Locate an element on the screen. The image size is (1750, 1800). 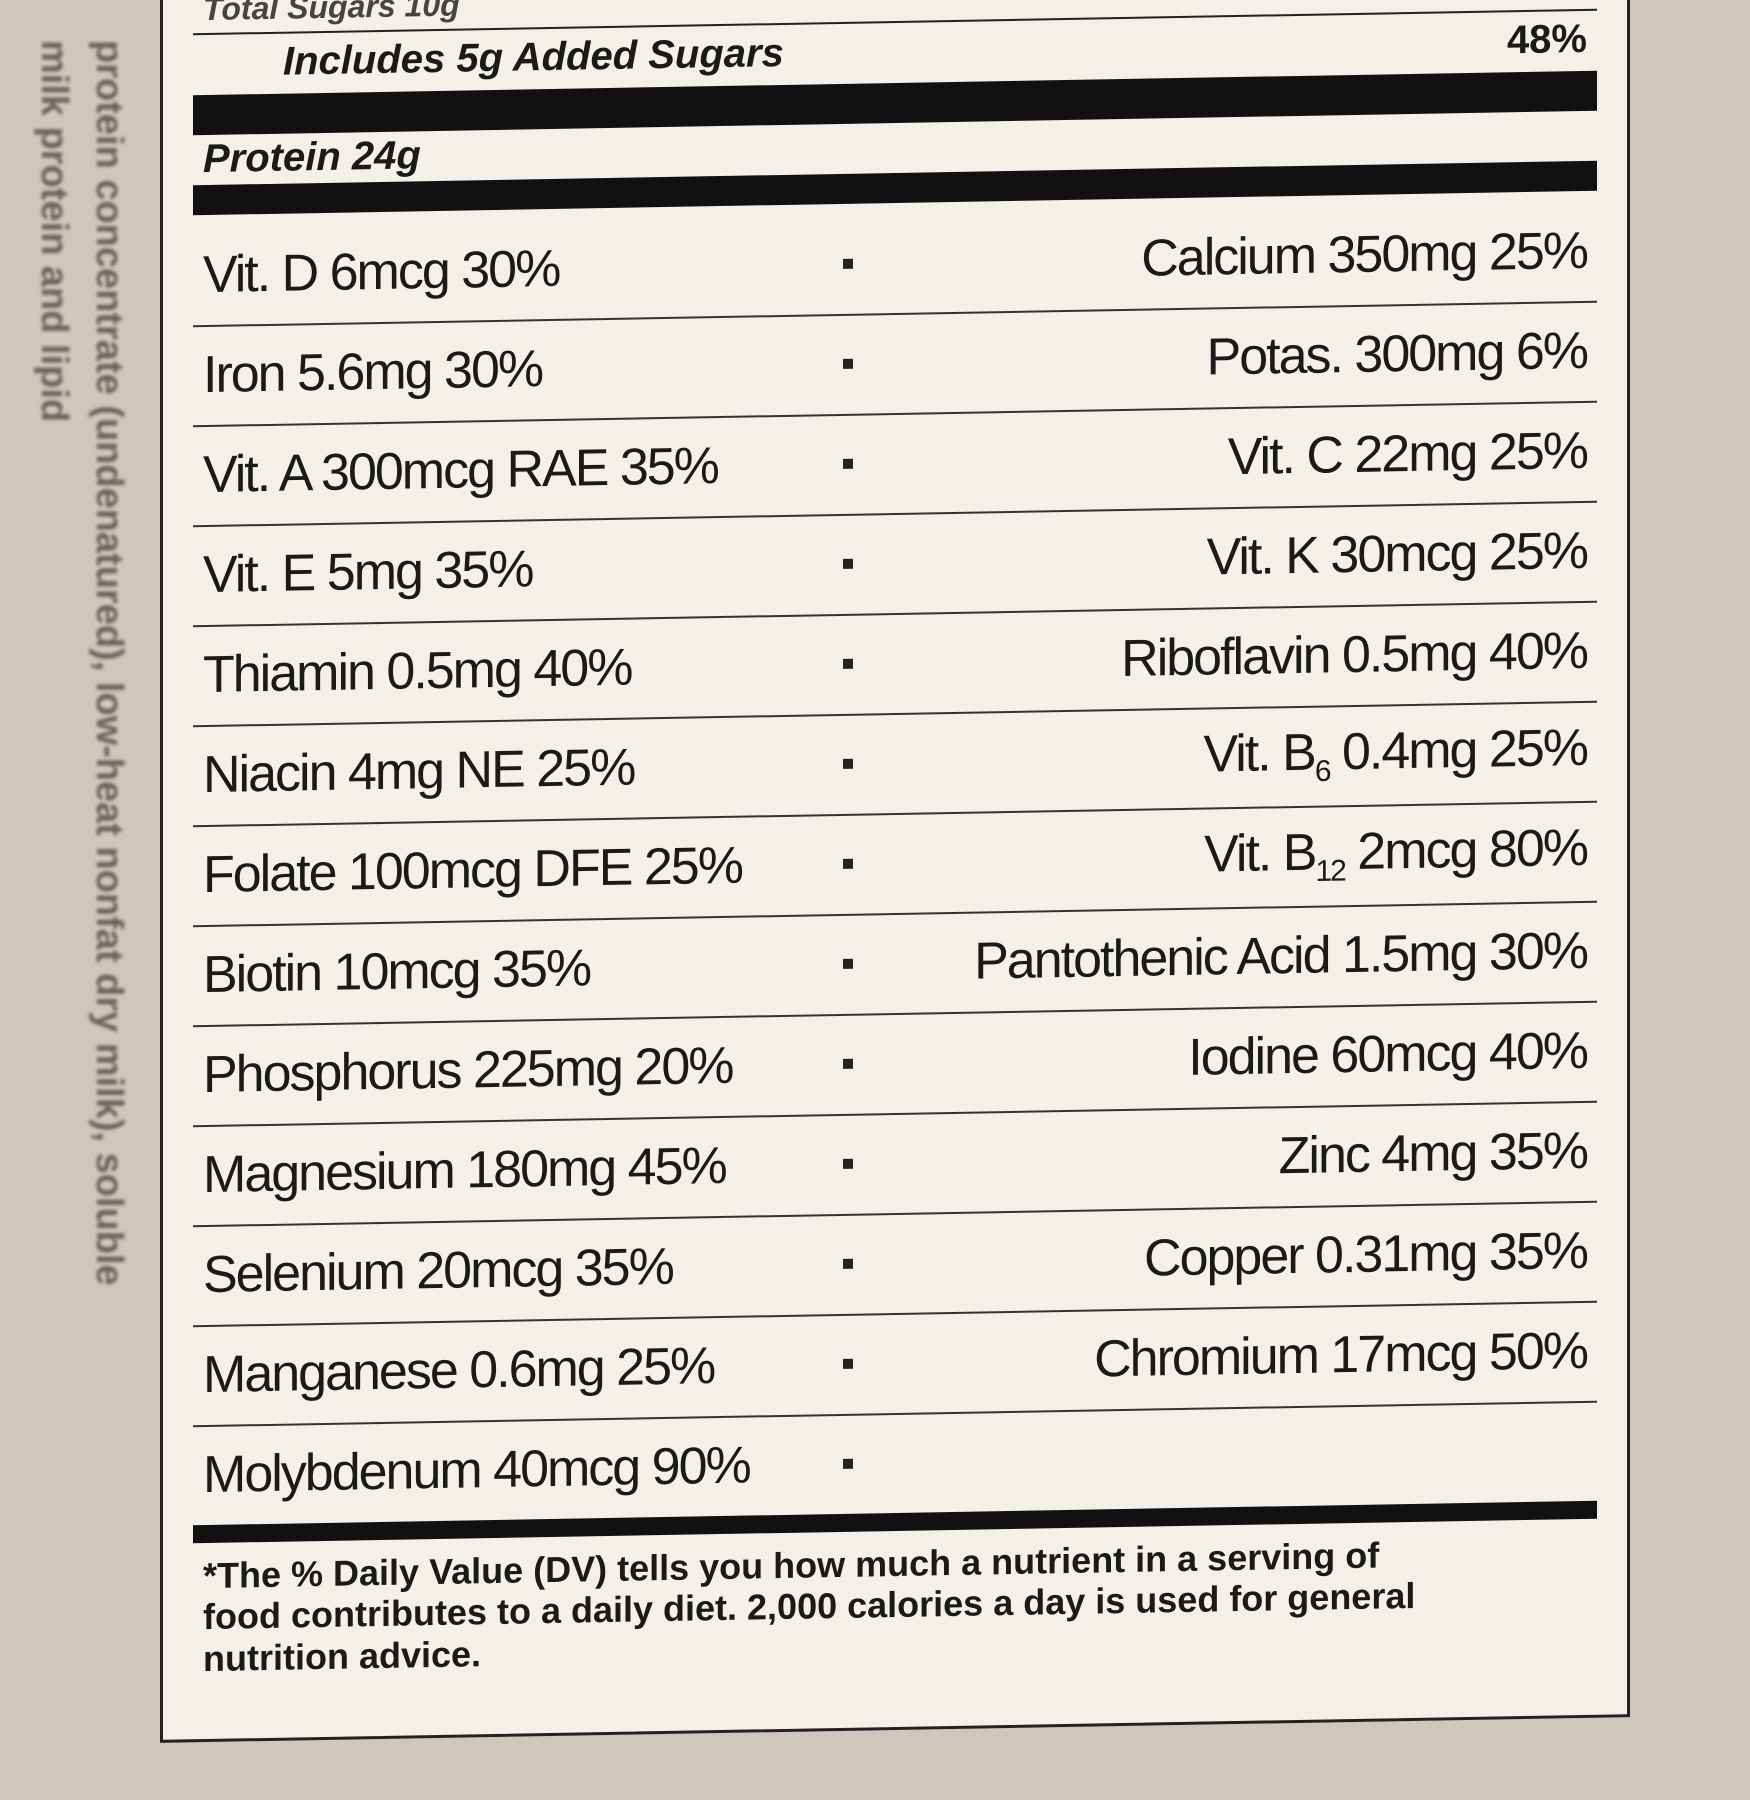
nutrient-left: Thiamin 0.5mg 40% is located at coordinates (417, 671).